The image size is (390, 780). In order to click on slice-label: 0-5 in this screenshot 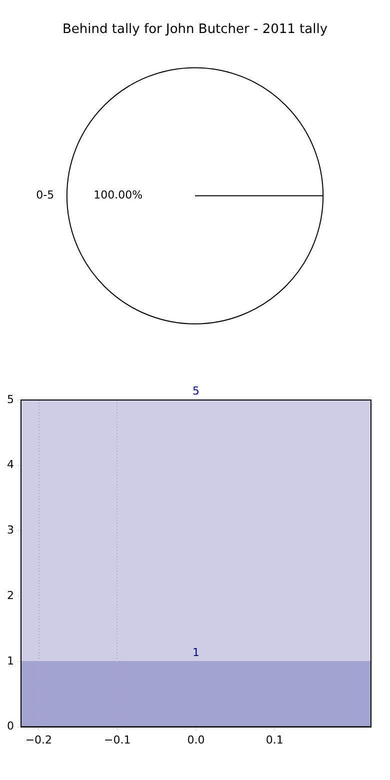, I will do `click(45, 195)`.